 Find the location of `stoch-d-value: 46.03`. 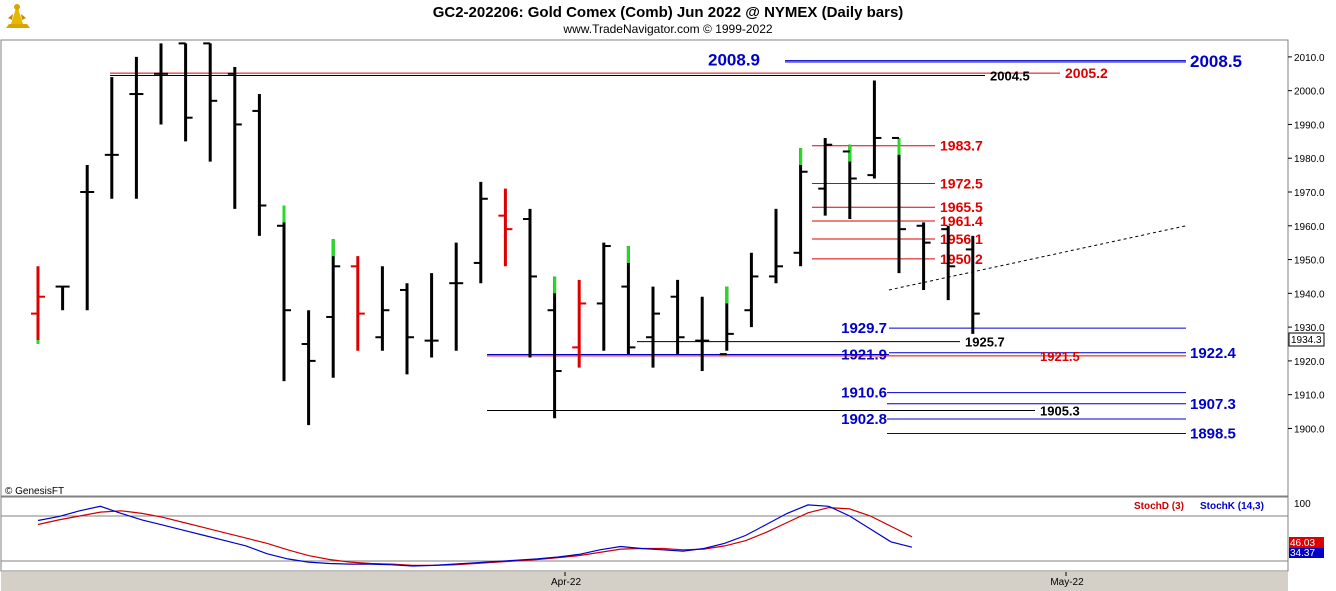

stoch-d-value: 46.03 is located at coordinates (1302, 543).